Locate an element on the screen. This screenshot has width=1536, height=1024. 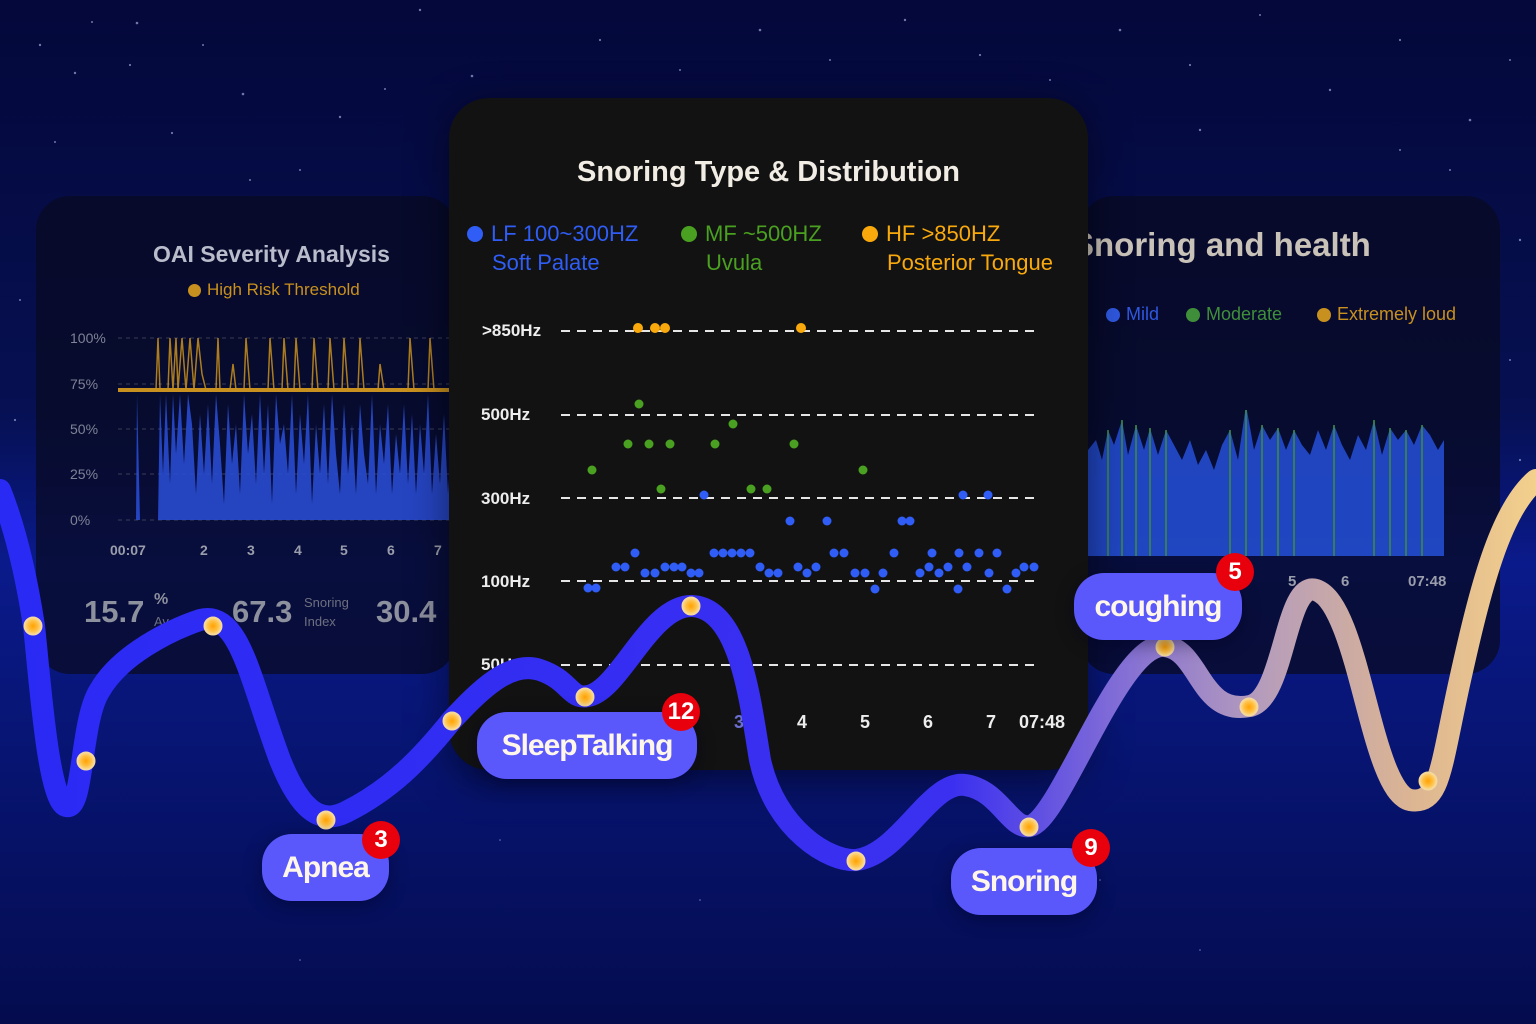
stat-snoring-index-label-1: Snoring is located at coordinates (326, 602).